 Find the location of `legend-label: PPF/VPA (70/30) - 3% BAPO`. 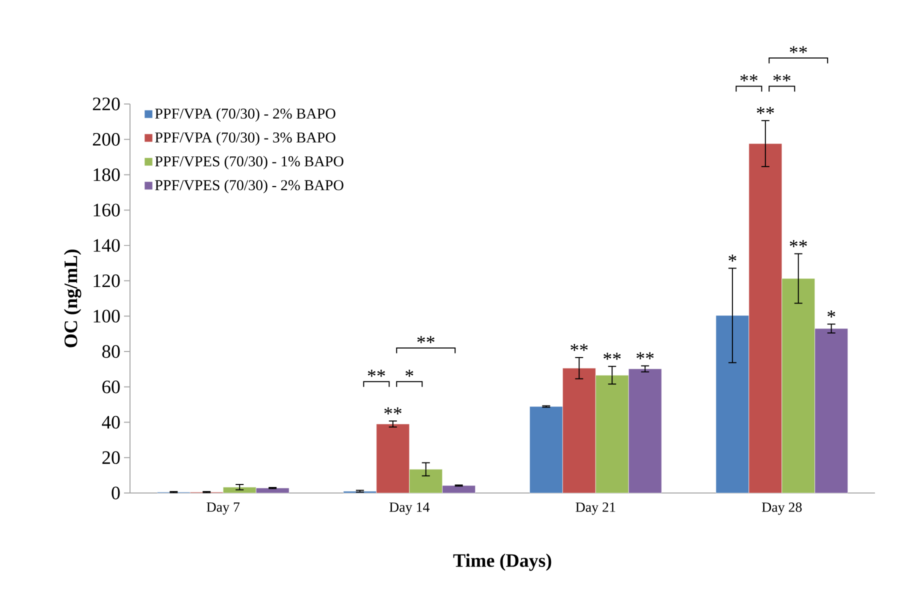

legend-label: PPF/VPA (70/30) - 3% BAPO is located at coordinates (245, 139).